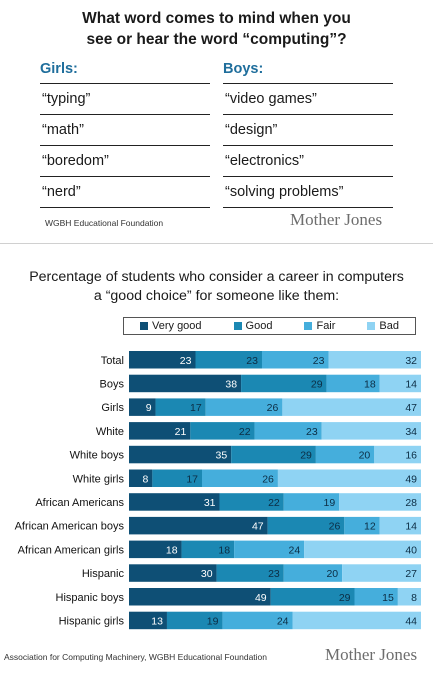  I want to click on data-label-bad: 34, so click(411, 432).